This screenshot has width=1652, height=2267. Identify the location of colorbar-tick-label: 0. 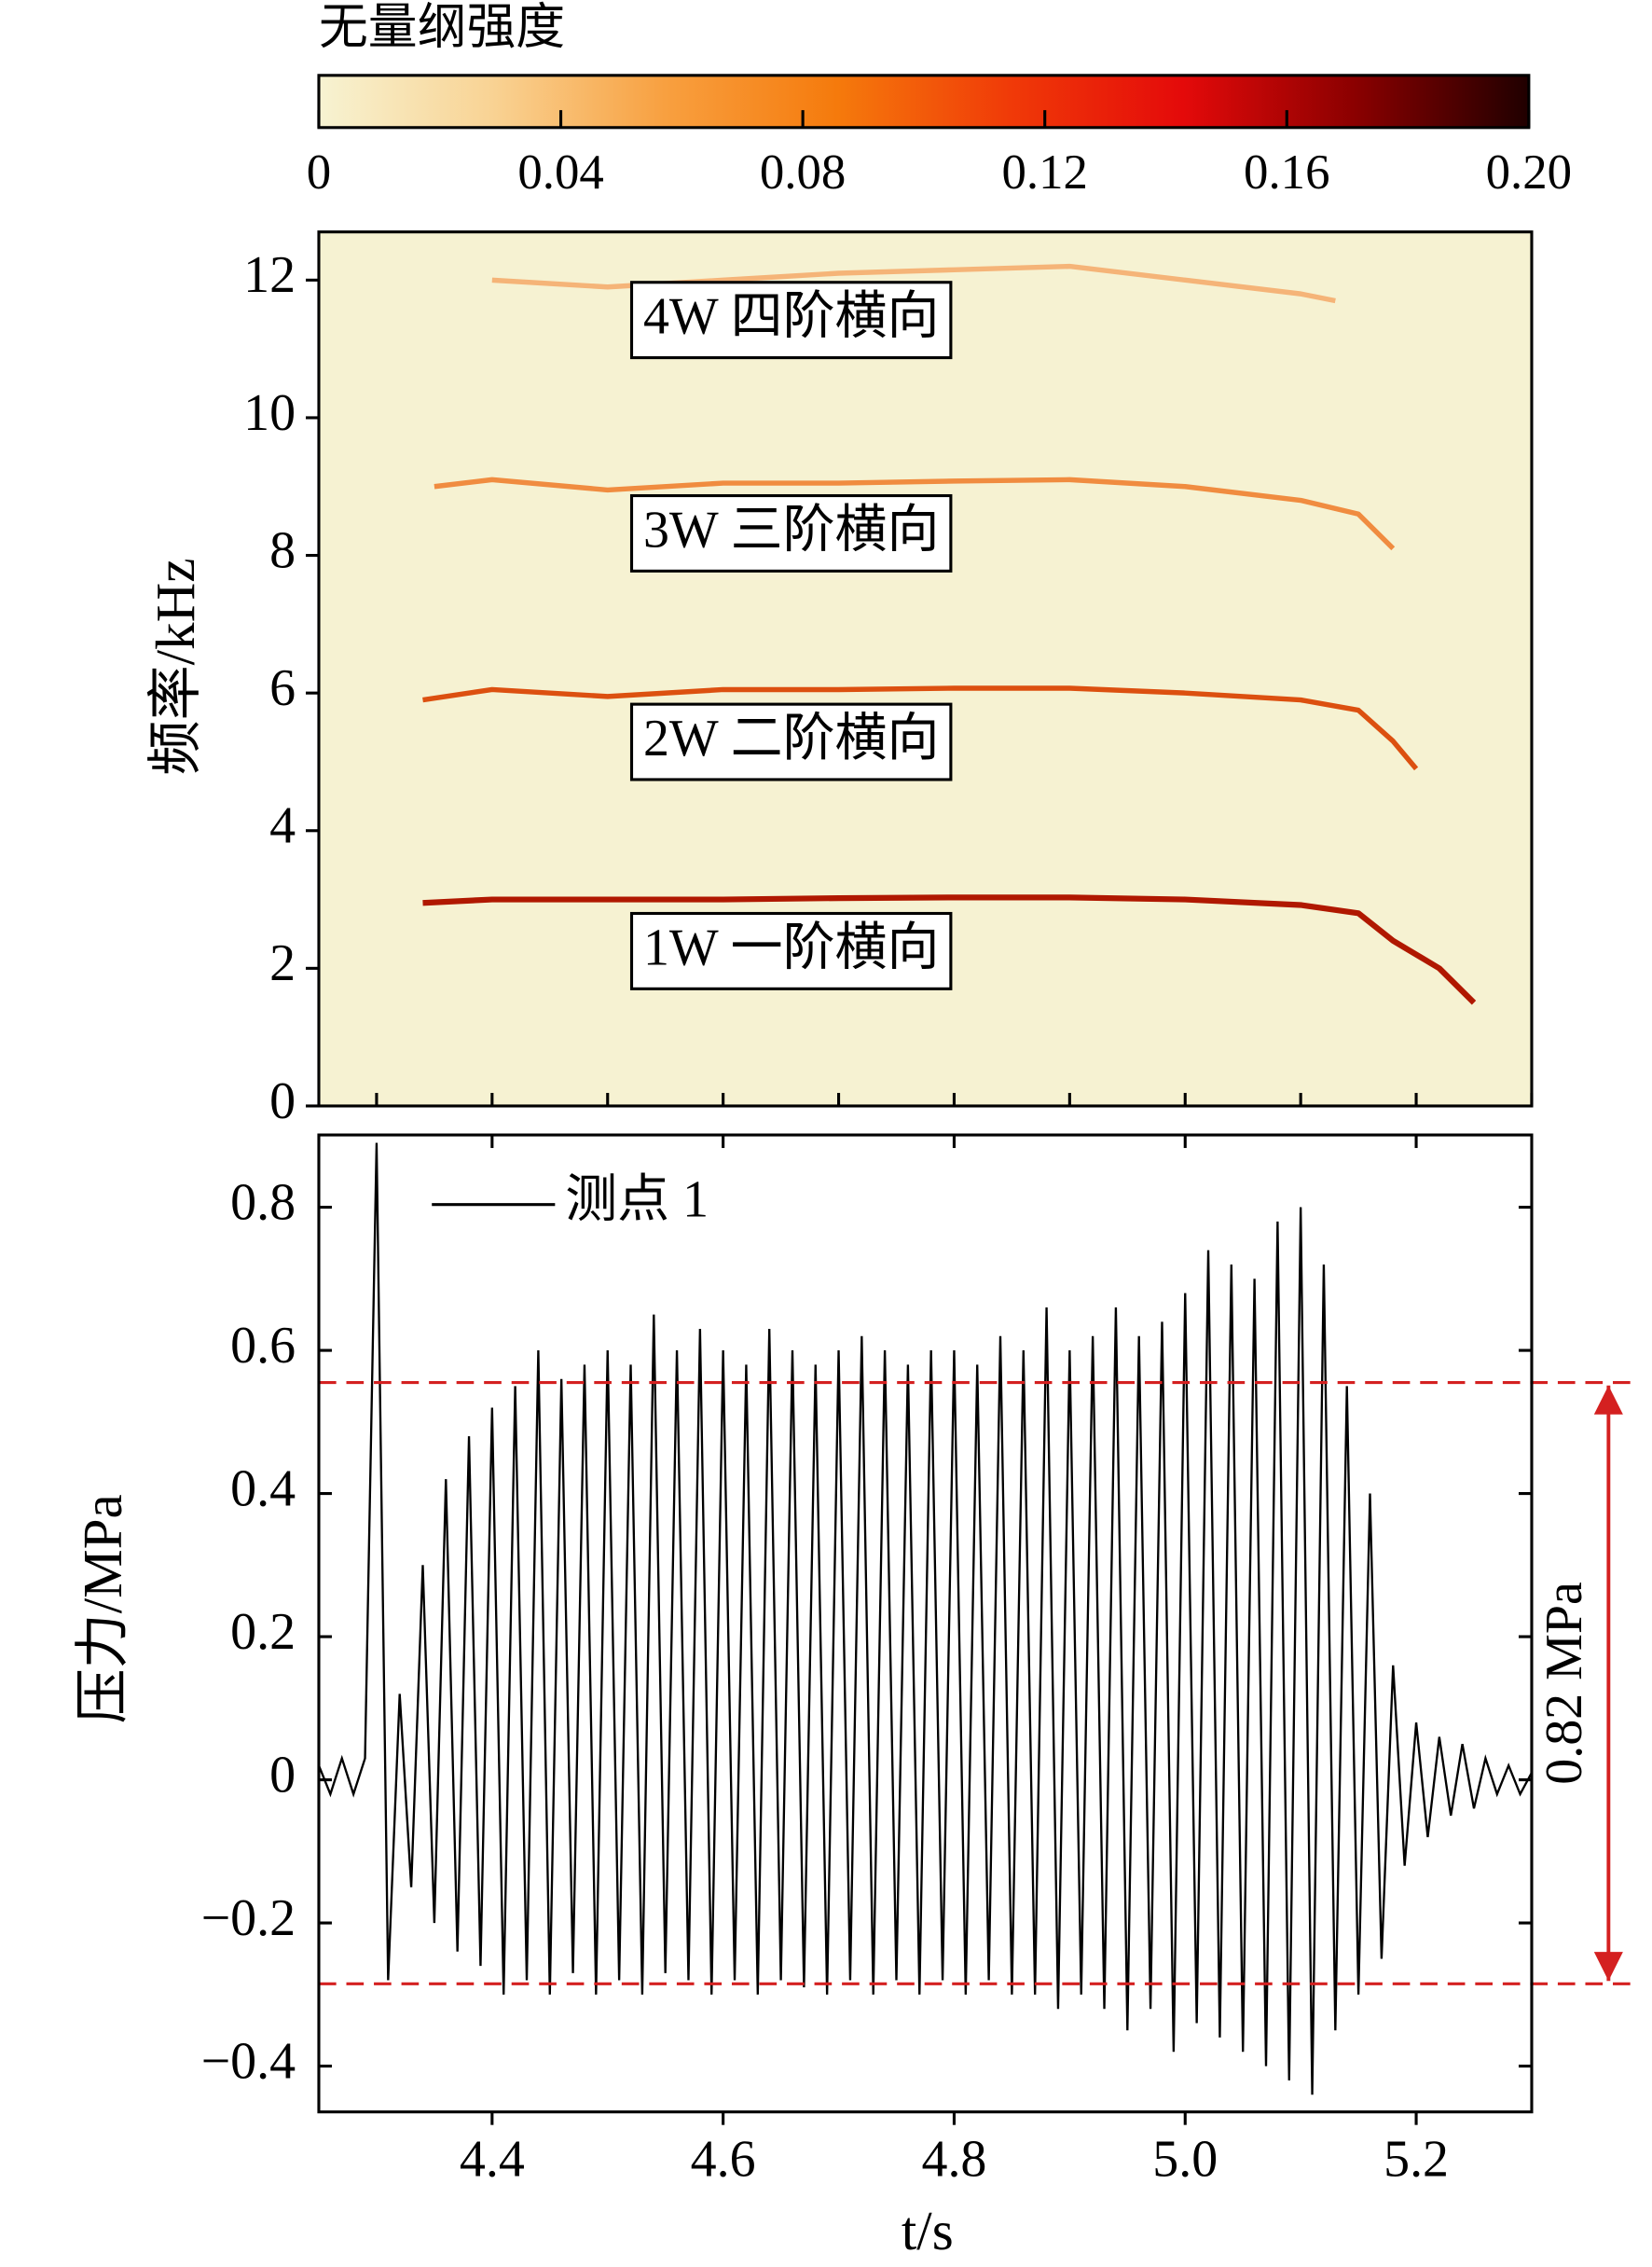
(319, 173).